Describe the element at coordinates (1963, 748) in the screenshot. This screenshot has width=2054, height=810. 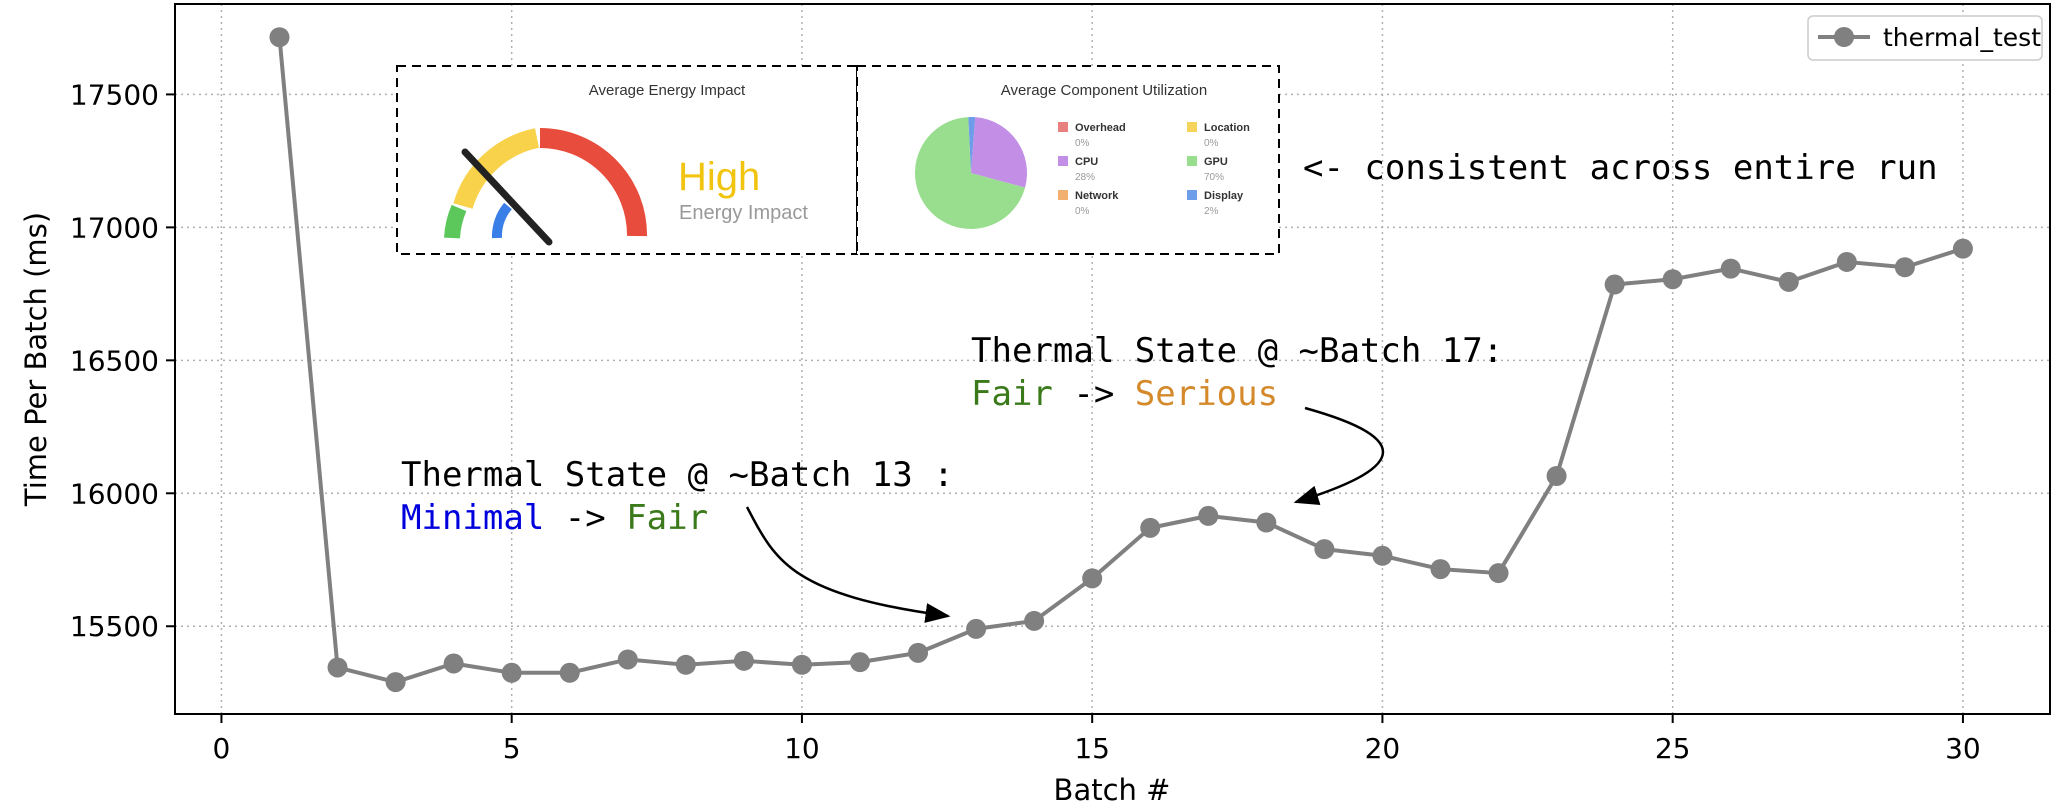
I see `x-tick-label: 30` at that location.